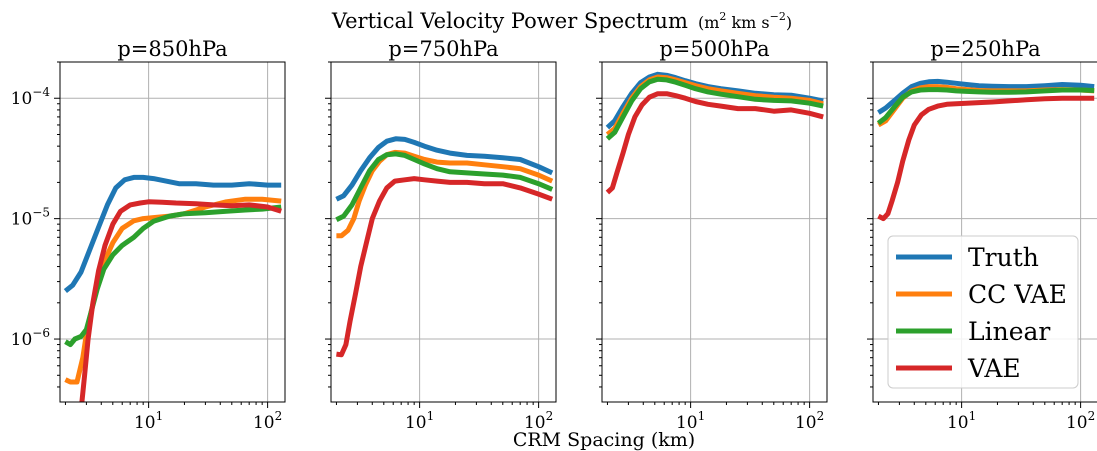 This screenshot has width=1097, height=451. What do you see at coordinates (31, 97) in the screenshot?
I see `y-tick-label: 10⁻⁴` at bounding box center [31, 97].